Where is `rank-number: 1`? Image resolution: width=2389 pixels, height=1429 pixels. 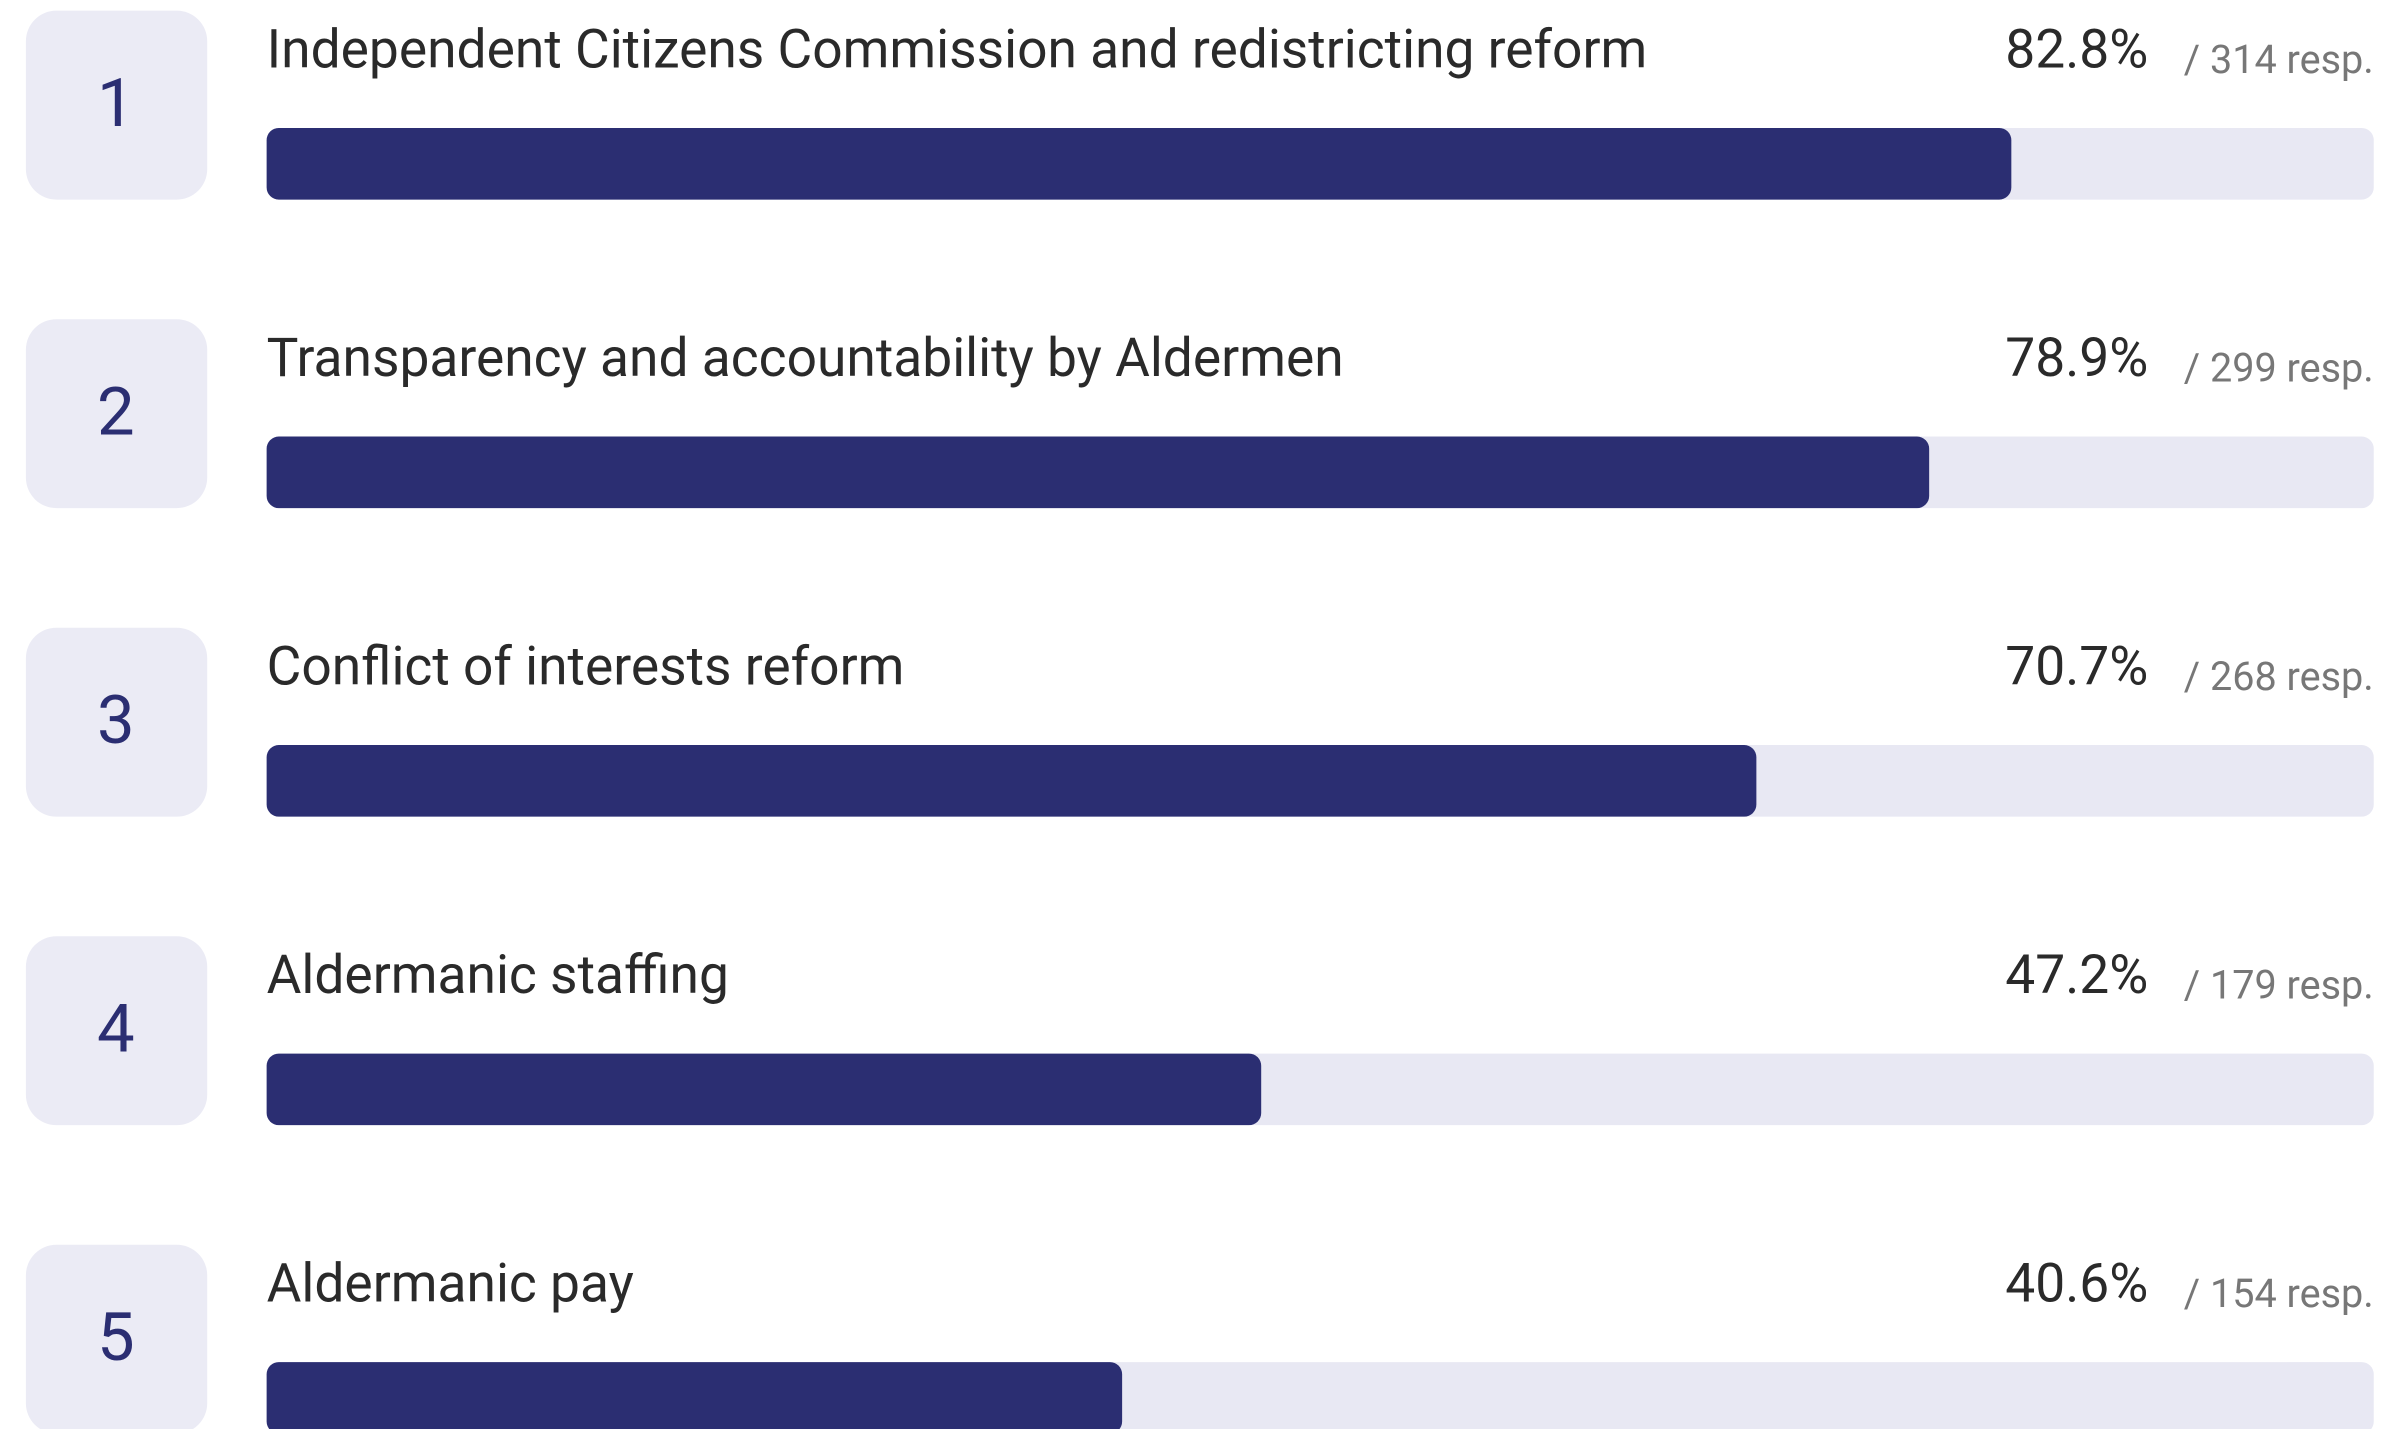 rank-number: 1 is located at coordinates (116, 104).